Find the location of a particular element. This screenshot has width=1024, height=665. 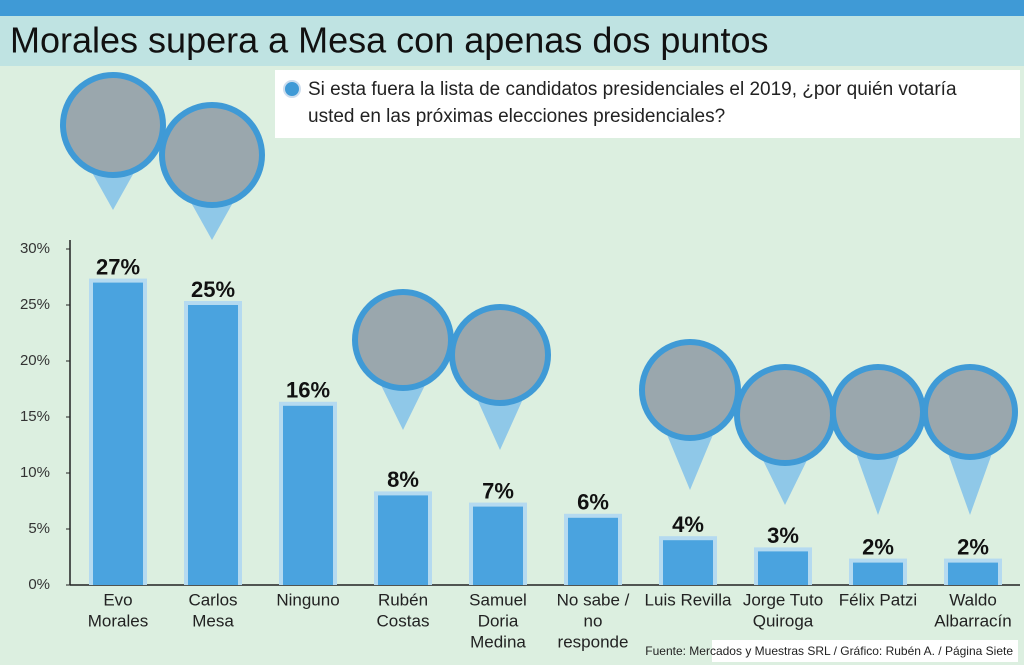

x-tick-label: Jorge Tuto is located at coordinates (783, 599).